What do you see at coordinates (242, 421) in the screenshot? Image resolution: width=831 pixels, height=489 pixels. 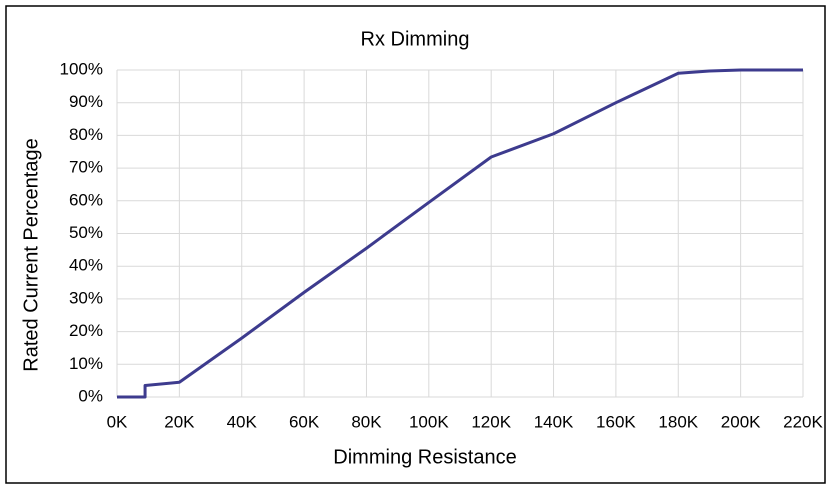 I see `x-tick-label: 40K` at bounding box center [242, 421].